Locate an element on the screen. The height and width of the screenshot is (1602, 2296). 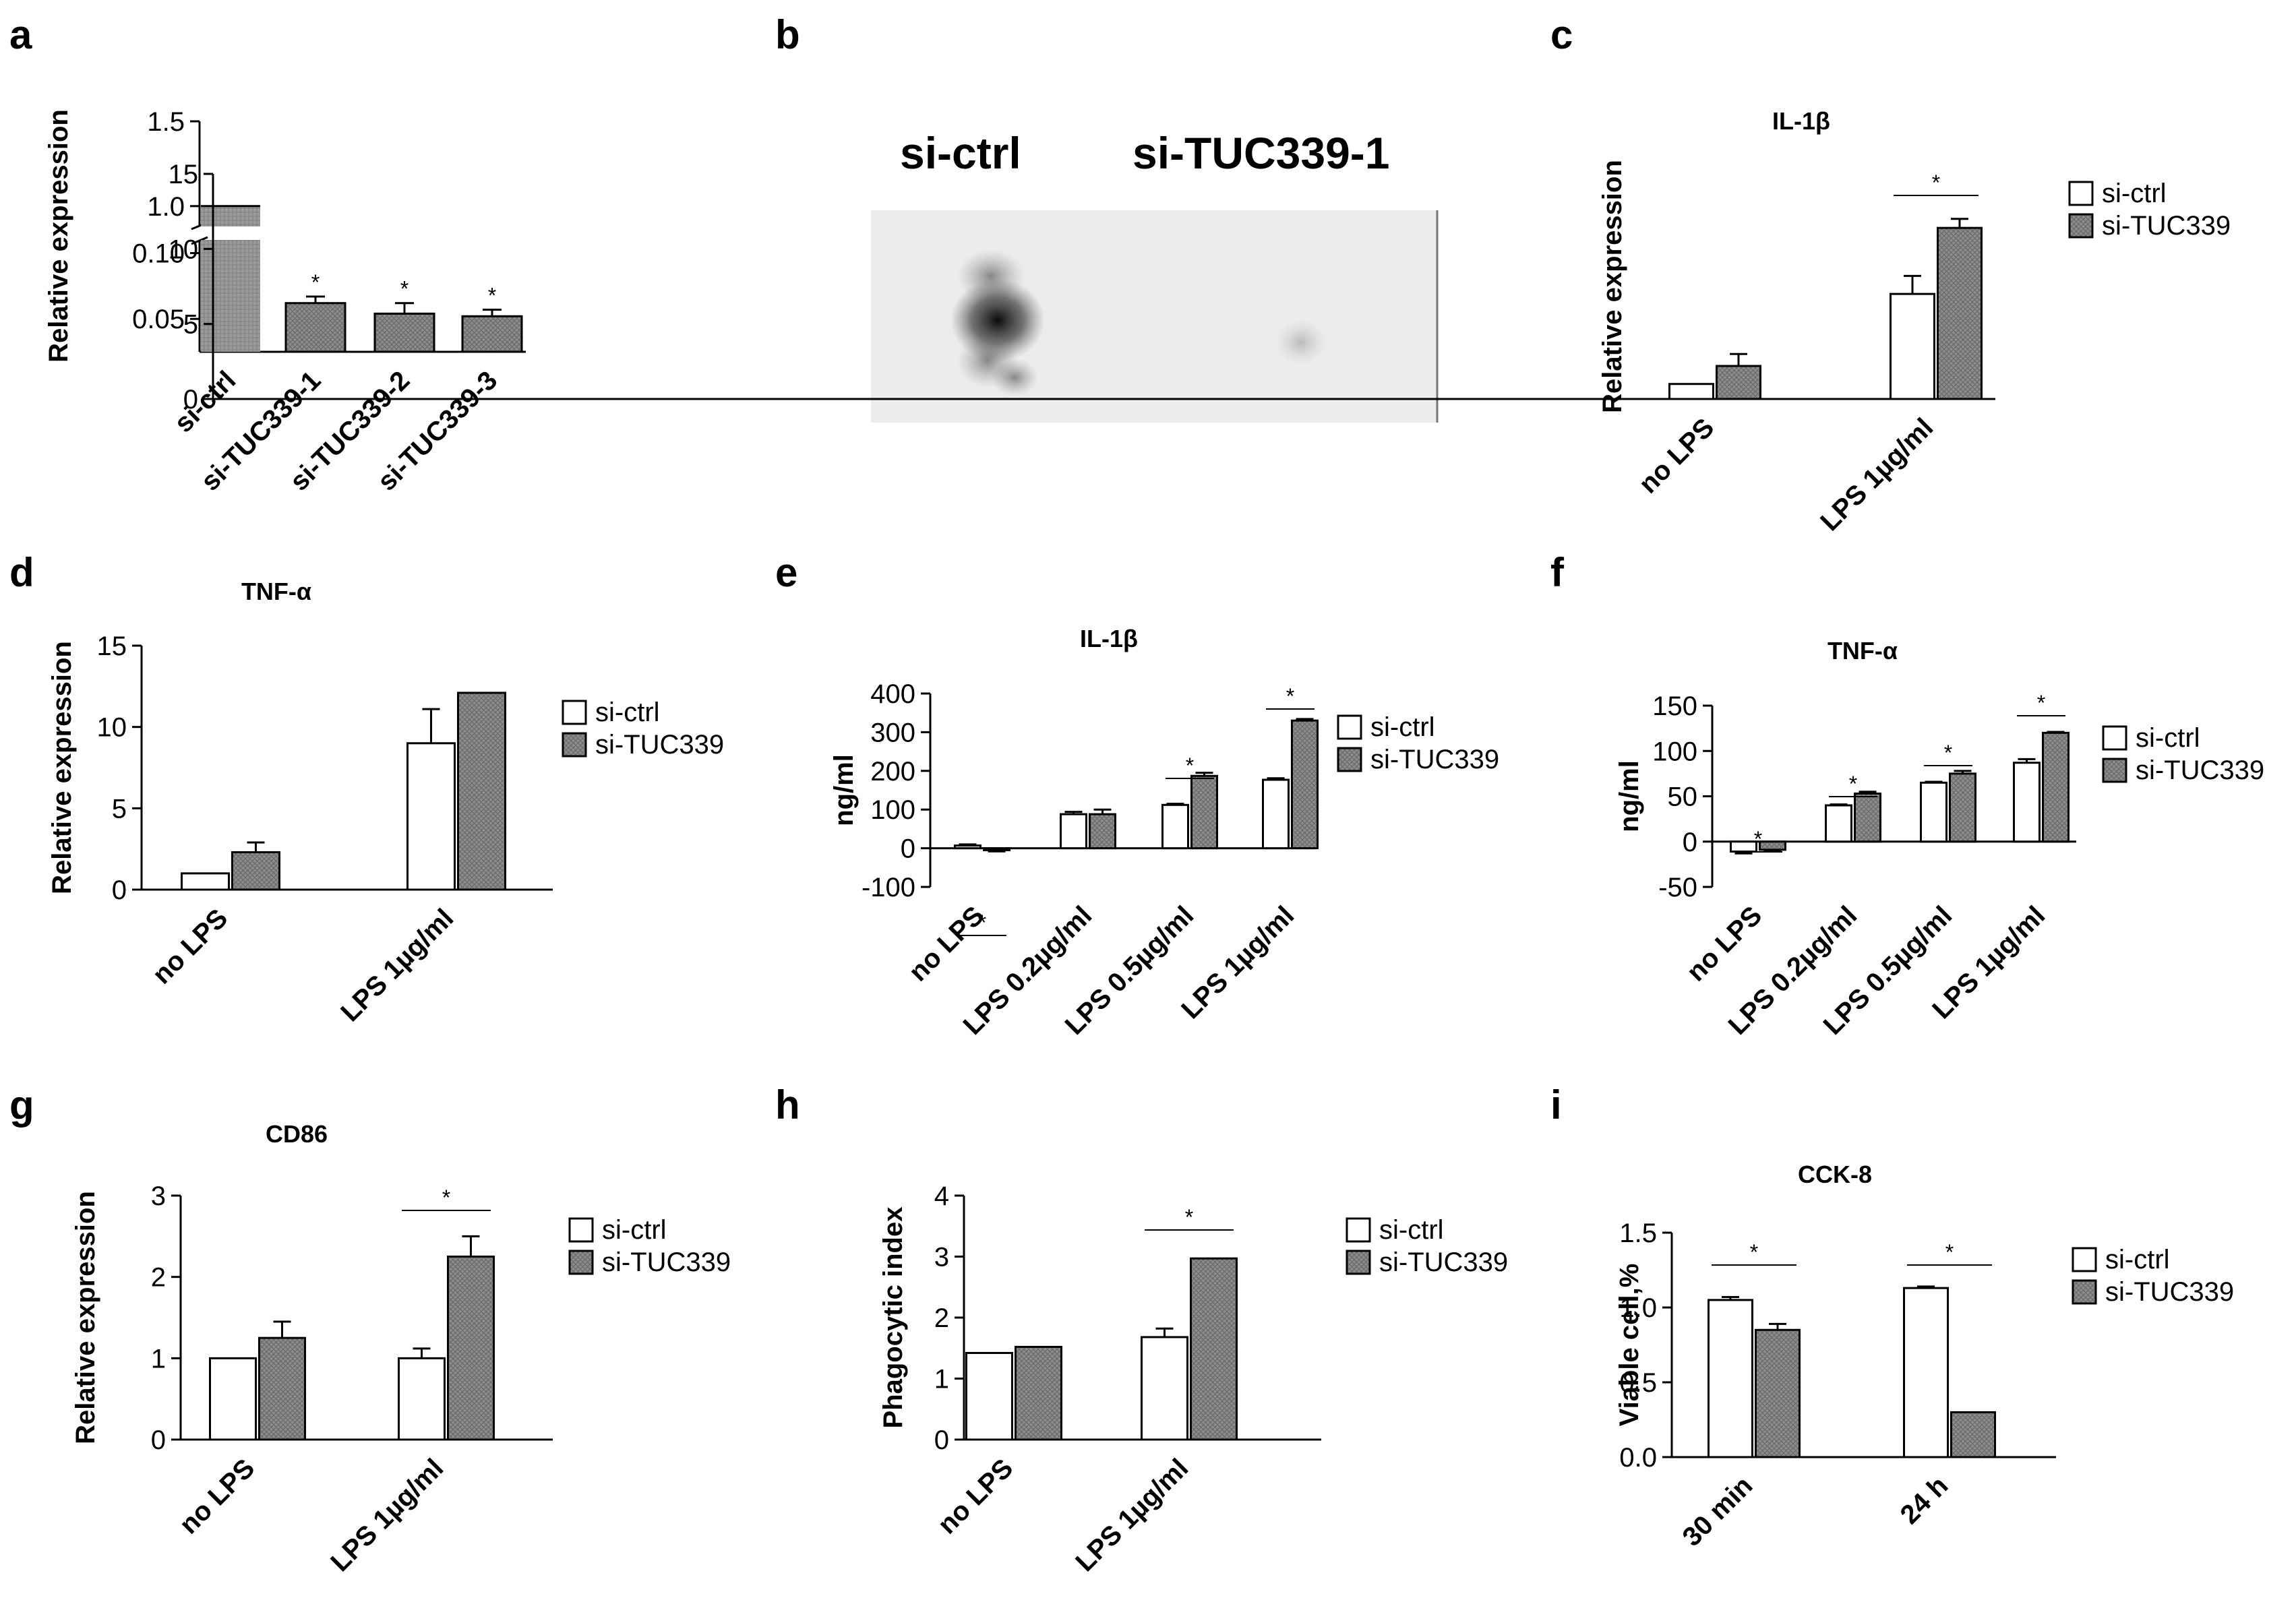
bar-upper is located at coordinates (230, 216).